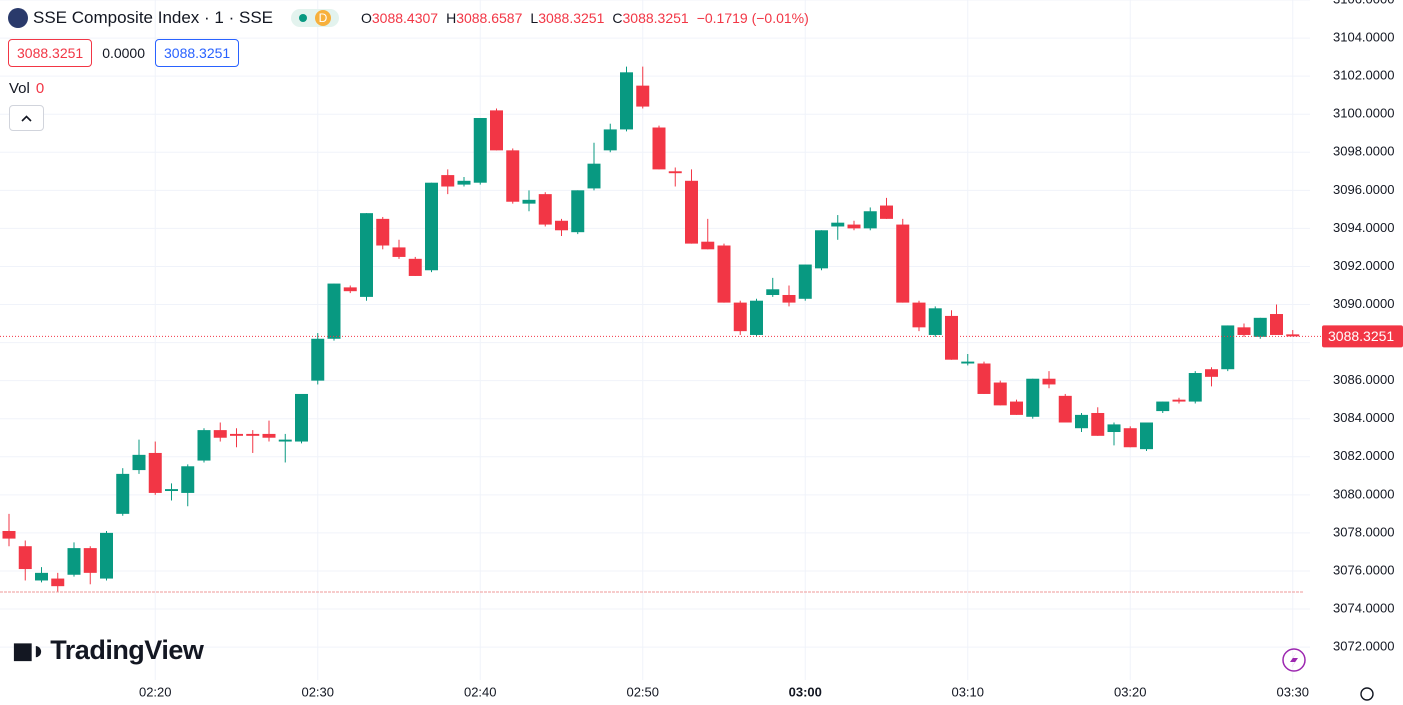  What do you see at coordinates (1367, 694) in the screenshot?
I see `settings-button` at bounding box center [1367, 694].